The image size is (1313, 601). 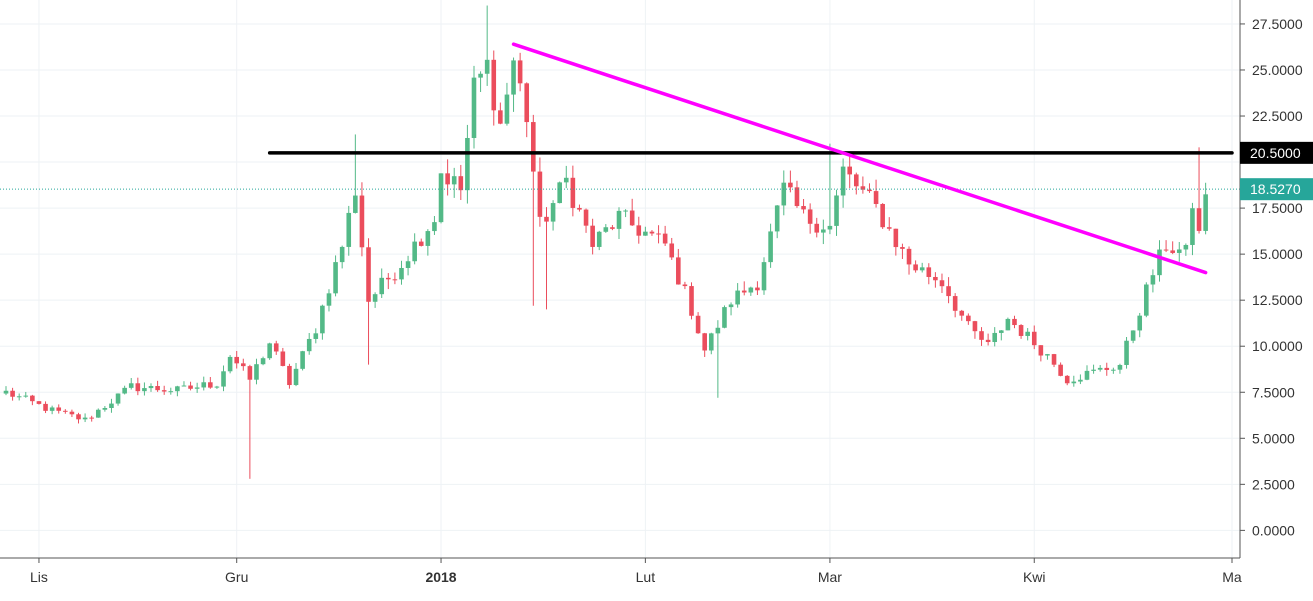 What do you see at coordinates (1273, 392) in the screenshot?
I see `y-tick-label: 7.5000` at bounding box center [1273, 392].